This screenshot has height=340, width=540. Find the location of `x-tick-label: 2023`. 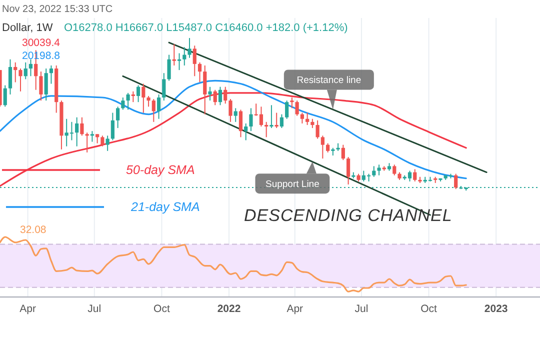

x-tick-label: 2023 is located at coordinates (496, 309).